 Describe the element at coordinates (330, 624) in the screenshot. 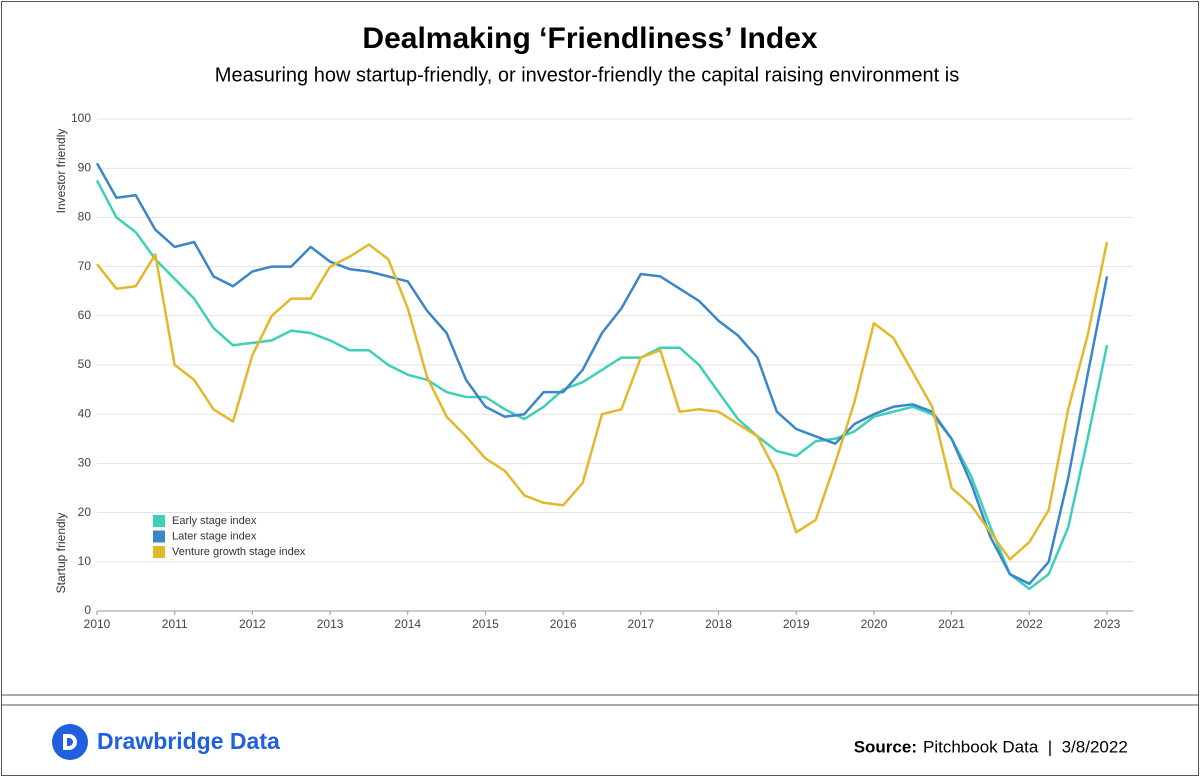

I see `x-tick-label: 2013` at that location.